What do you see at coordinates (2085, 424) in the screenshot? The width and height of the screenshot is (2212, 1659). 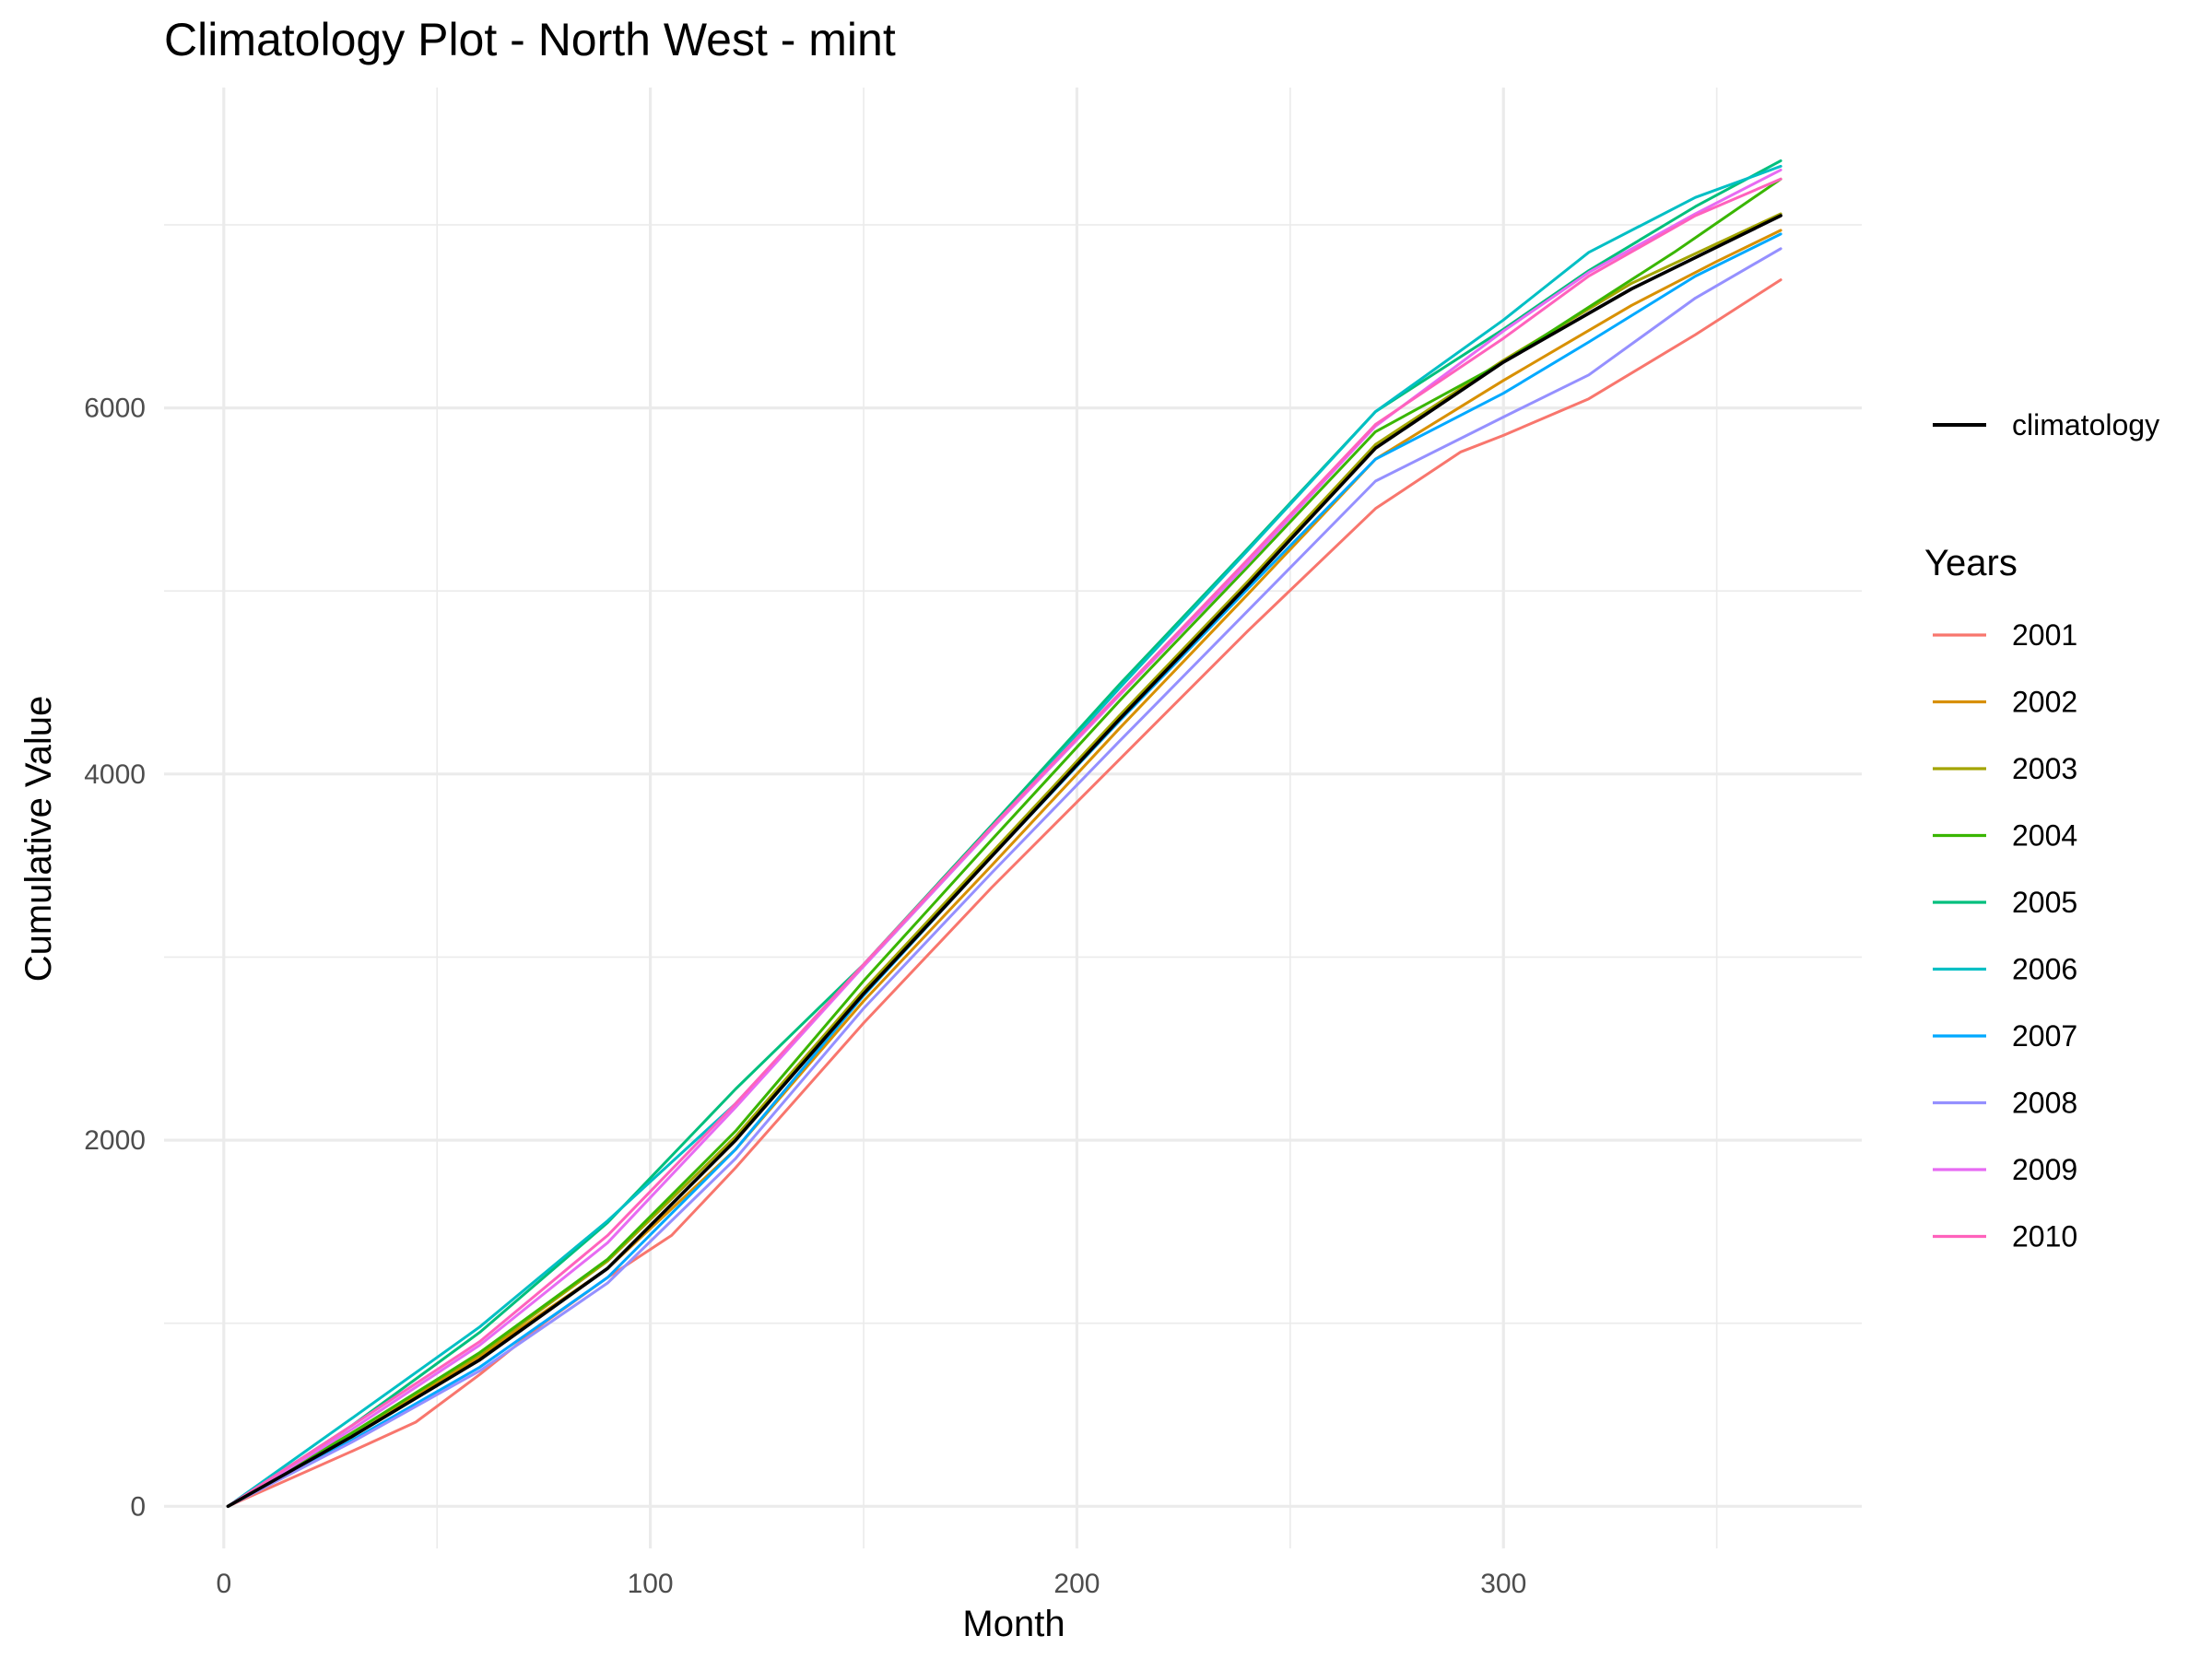 I see `legend-label-climatology: climatology` at bounding box center [2085, 424].